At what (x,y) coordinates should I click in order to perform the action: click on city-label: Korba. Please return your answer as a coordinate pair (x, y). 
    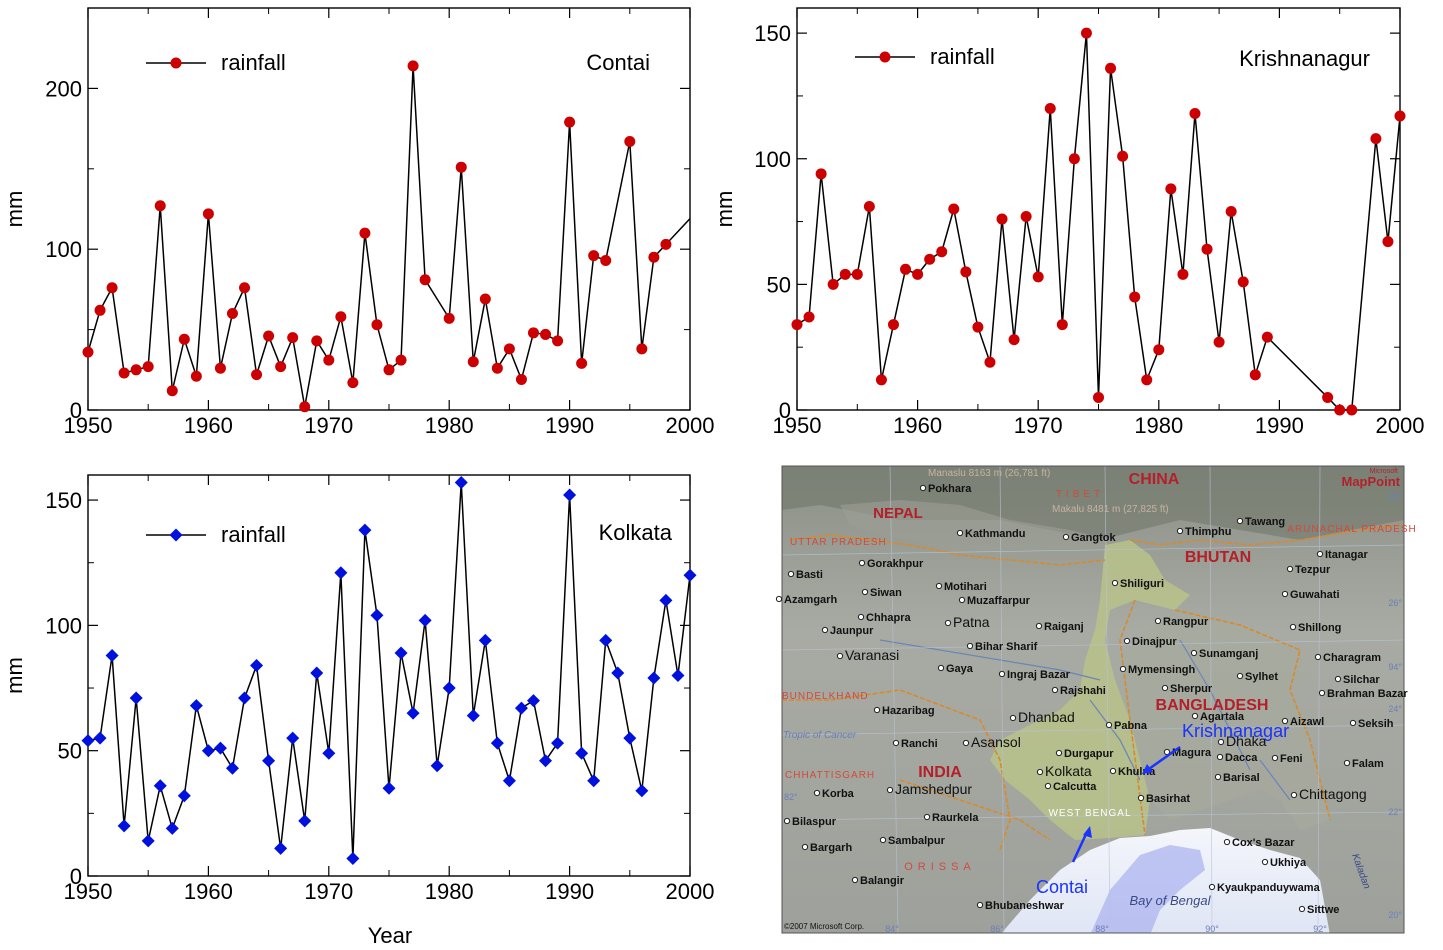
    Looking at the image, I should click on (838, 794).